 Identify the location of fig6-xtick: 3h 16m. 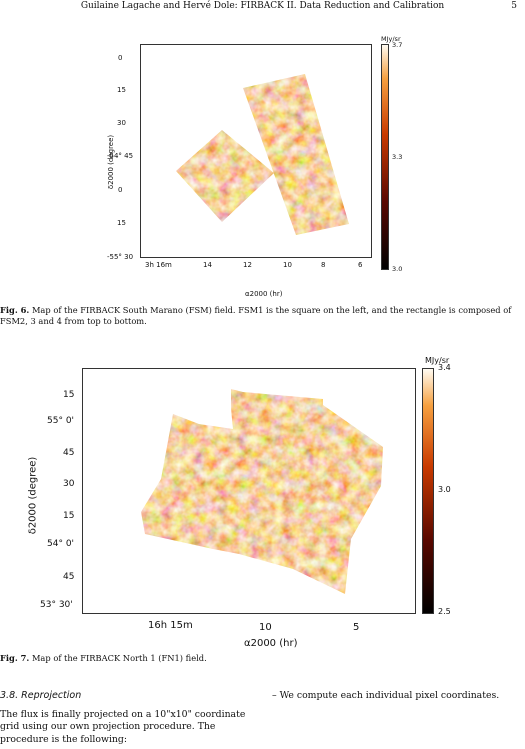
(158, 265).